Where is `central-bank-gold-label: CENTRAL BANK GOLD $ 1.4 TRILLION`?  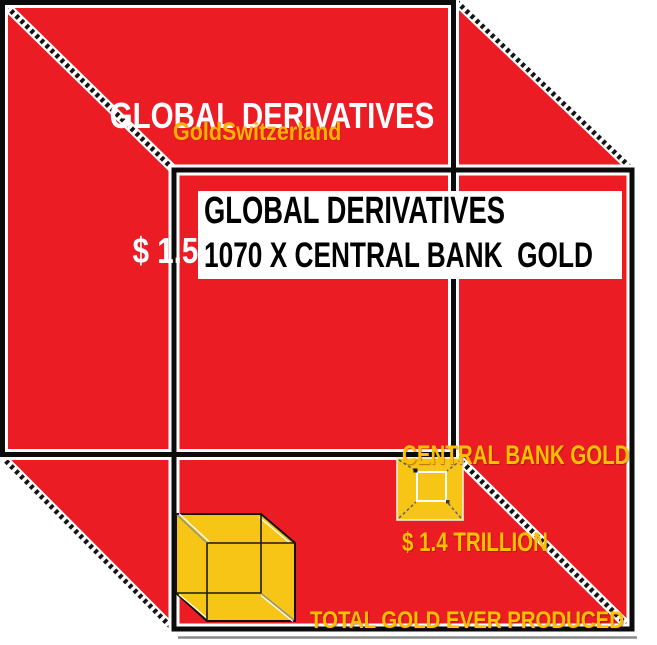
central-bank-gold-label: CENTRAL BANK GOLD $ 1.4 TRILLION is located at coordinates (516, 499).